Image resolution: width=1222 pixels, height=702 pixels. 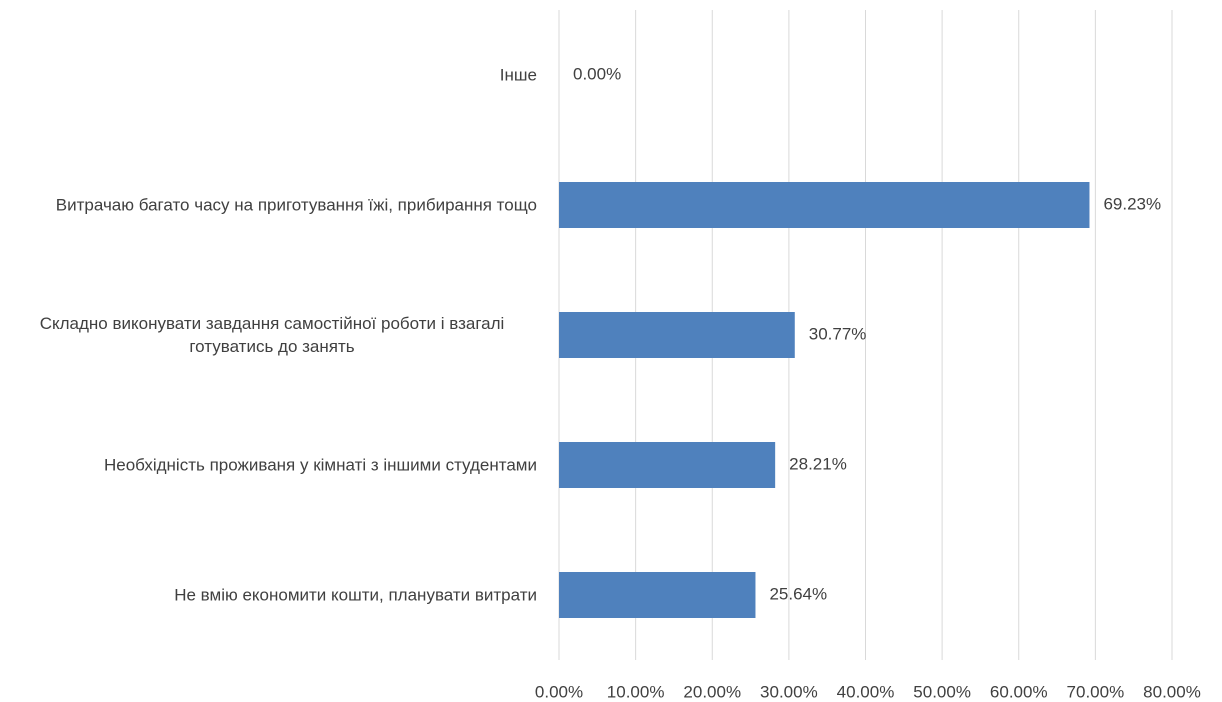 What do you see at coordinates (597, 73) in the screenshot?
I see `value-label: 0.00%` at bounding box center [597, 73].